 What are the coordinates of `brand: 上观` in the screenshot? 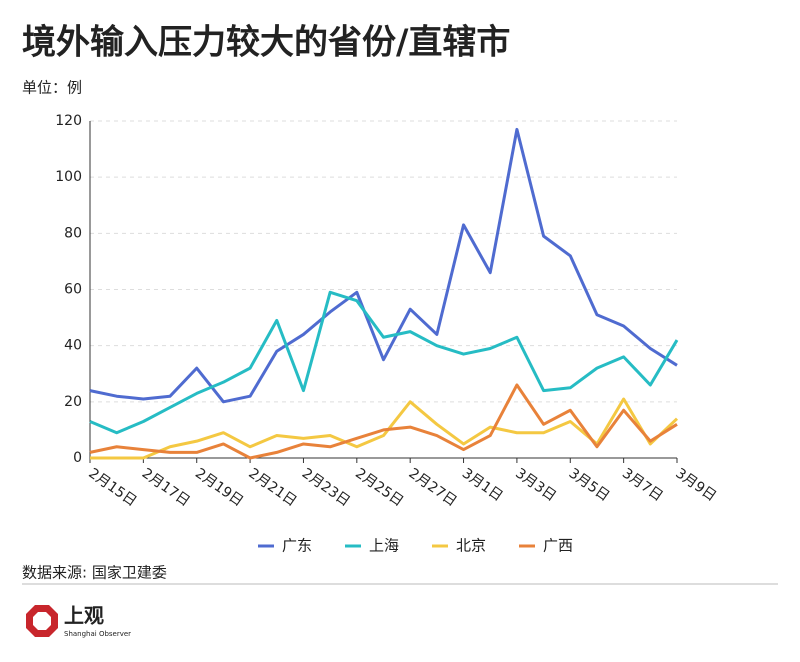 It's located at (84, 616).